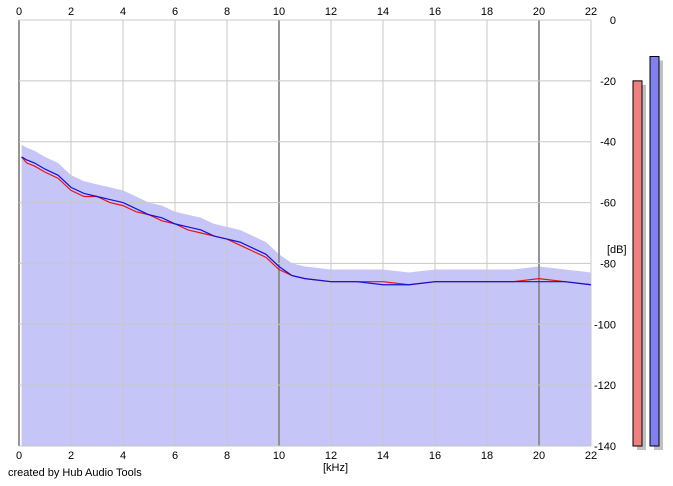 The height and width of the screenshot is (486, 673). I want to click on x-tick-label-top: 14, so click(383, 12).